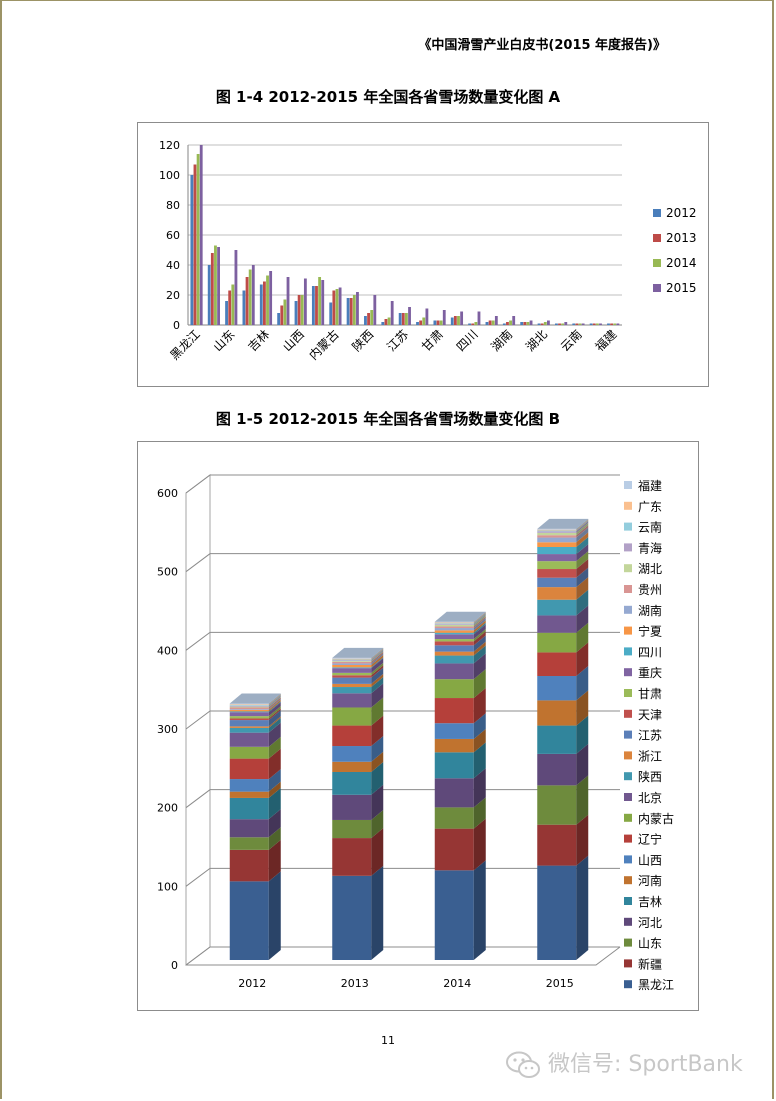 This screenshot has height=1101, width=776. Describe the element at coordinates (167, 572) in the screenshot. I see `chart-b-y-tick: 500` at that location.